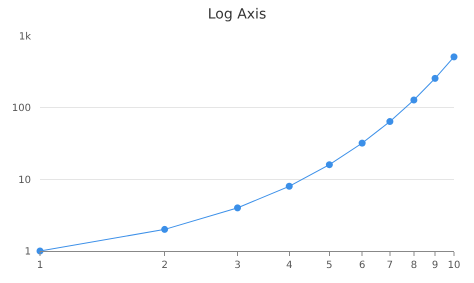  What do you see at coordinates (21, 108) in the screenshot?
I see `y-tick-label: 100` at bounding box center [21, 108].